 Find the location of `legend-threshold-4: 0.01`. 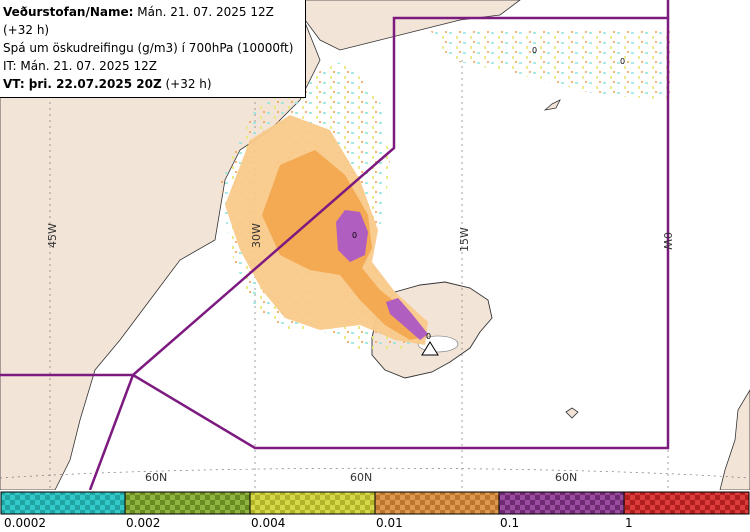

legend-threshold-4: 0.01 is located at coordinates (389, 523).